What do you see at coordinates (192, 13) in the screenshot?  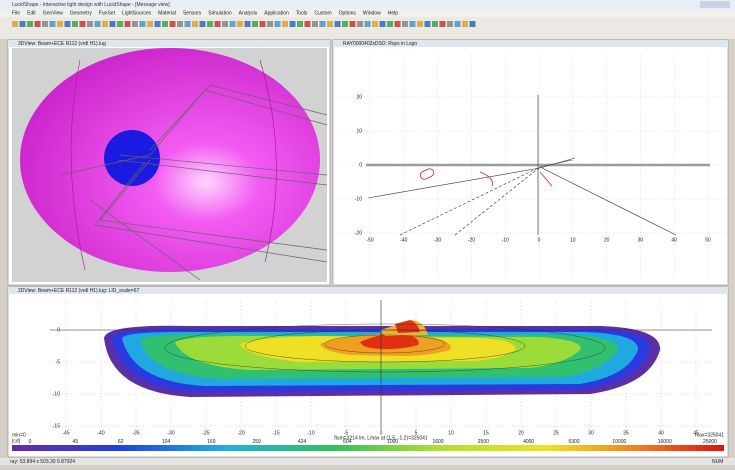 I see `menu-item: Sensors` at bounding box center [192, 13].